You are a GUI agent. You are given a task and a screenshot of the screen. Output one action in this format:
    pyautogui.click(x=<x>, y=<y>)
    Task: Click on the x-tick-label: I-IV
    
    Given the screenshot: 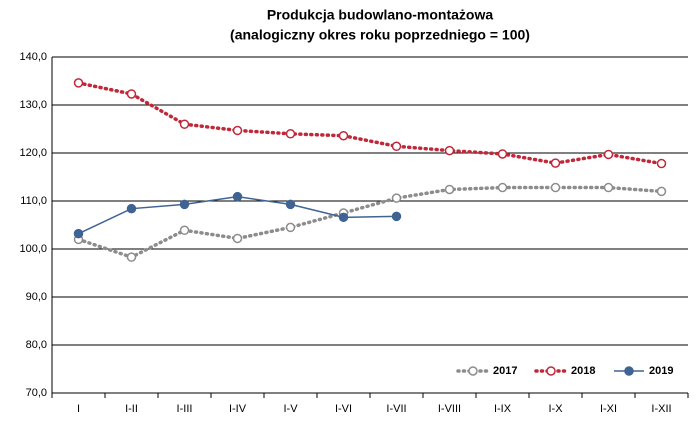 What is the action you would take?
    pyautogui.click(x=238, y=409)
    